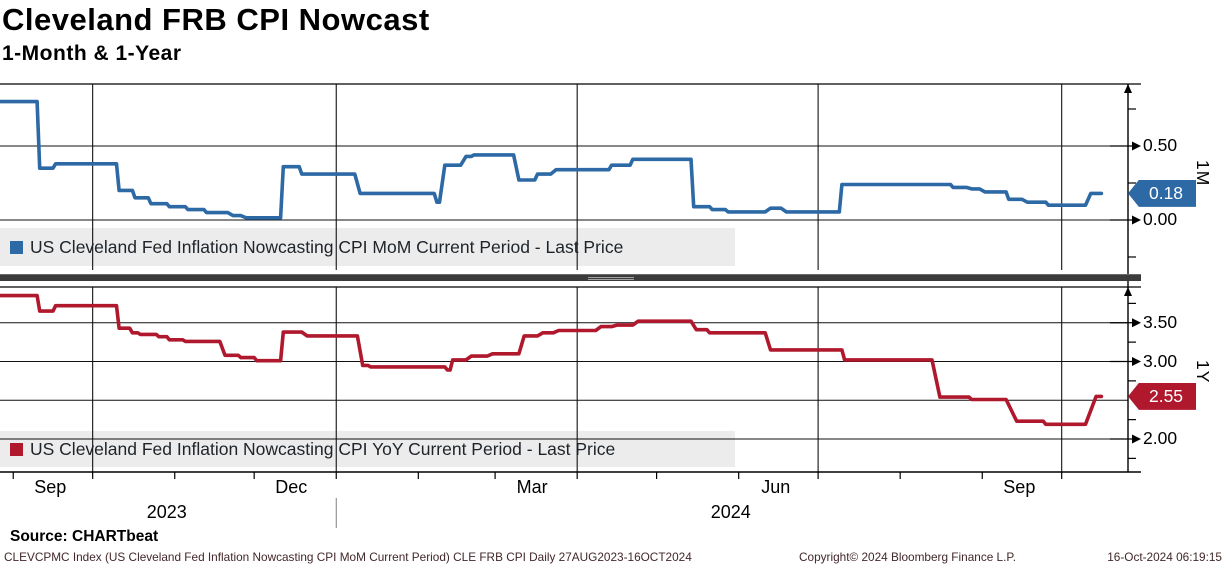  What do you see at coordinates (1162, 396) in the screenshot?
I see `last-price-badge-1y: 2.55` at bounding box center [1162, 396].